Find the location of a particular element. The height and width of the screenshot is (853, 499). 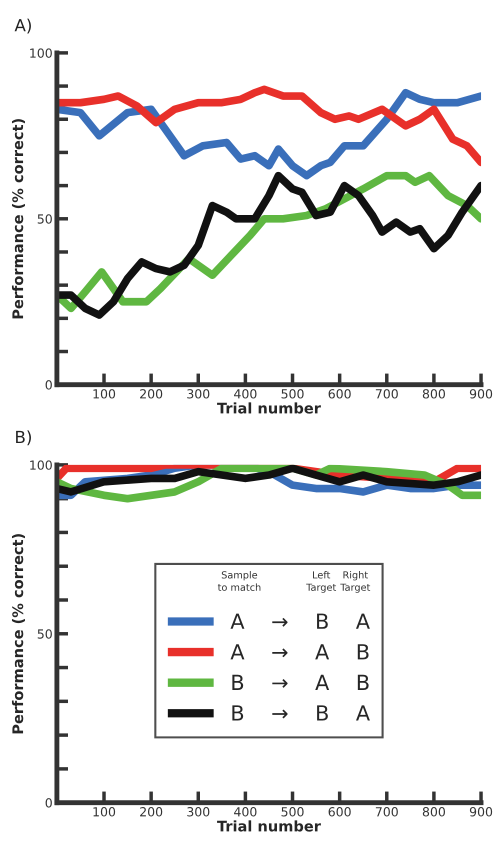

annotation: Right Target is located at coordinates (355, 582).